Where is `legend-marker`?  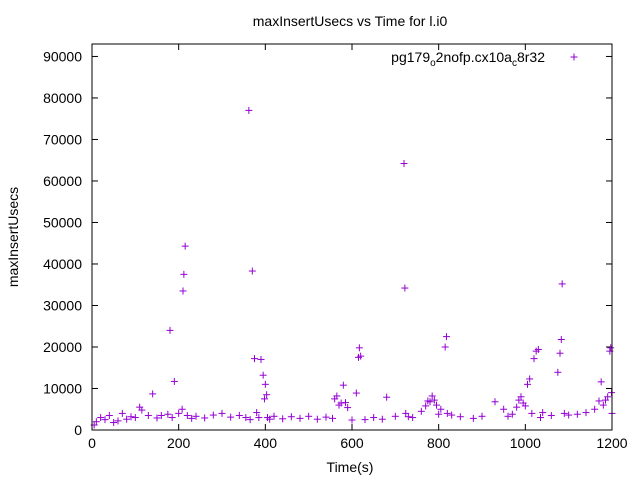
legend-marker is located at coordinates (574, 57).